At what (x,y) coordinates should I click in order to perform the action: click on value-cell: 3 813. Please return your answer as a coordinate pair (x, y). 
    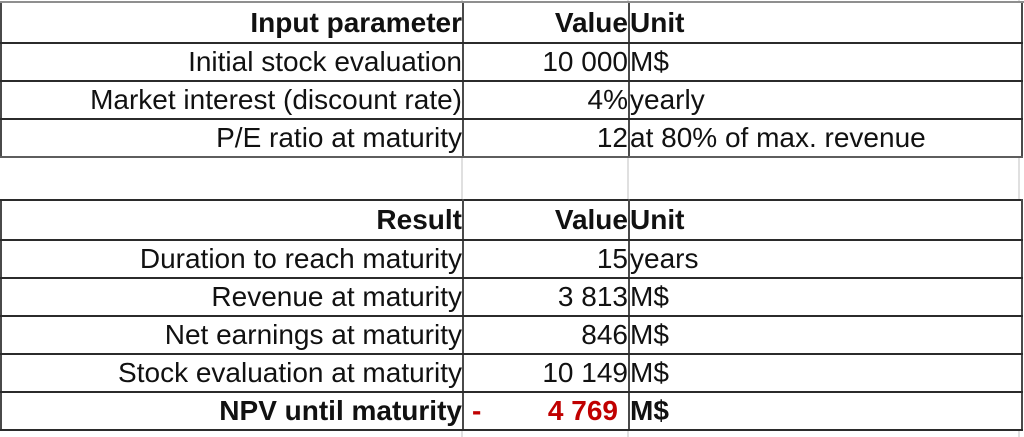
    Looking at the image, I should click on (546, 297).